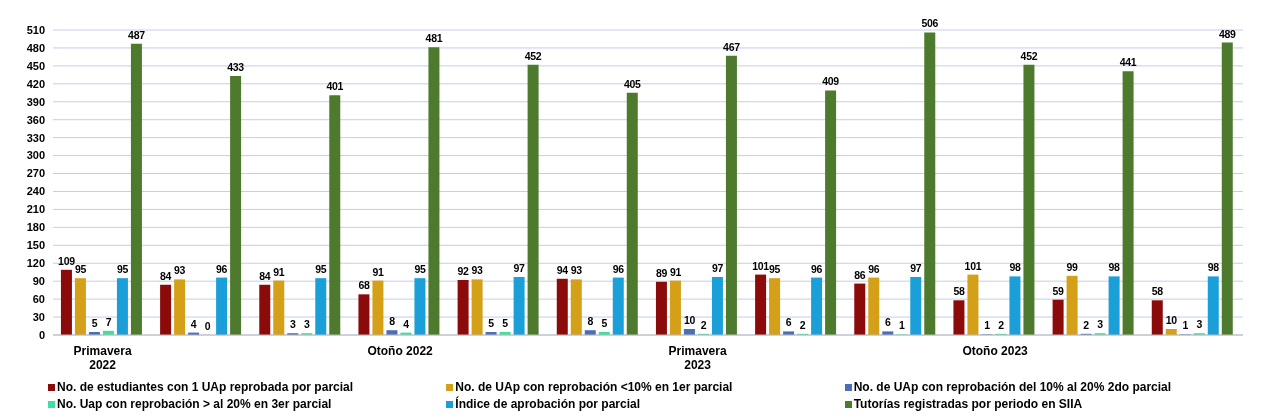 The height and width of the screenshot is (417, 1261). I want to click on data-label: 92, so click(463, 270).